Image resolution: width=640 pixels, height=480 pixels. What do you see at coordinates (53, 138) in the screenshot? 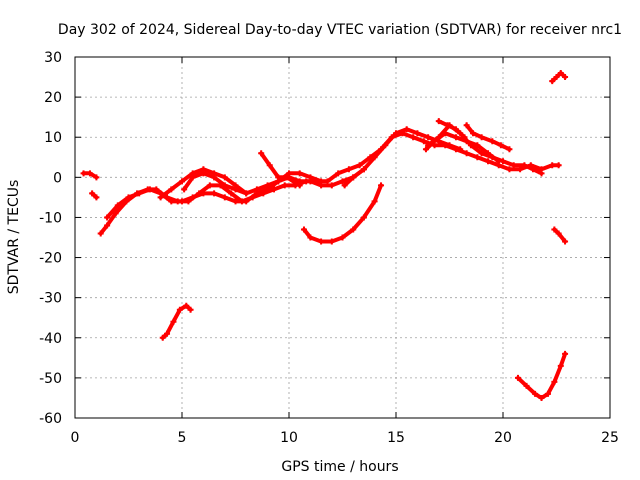
I see `y-tick-label: 10` at bounding box center [53, 138].